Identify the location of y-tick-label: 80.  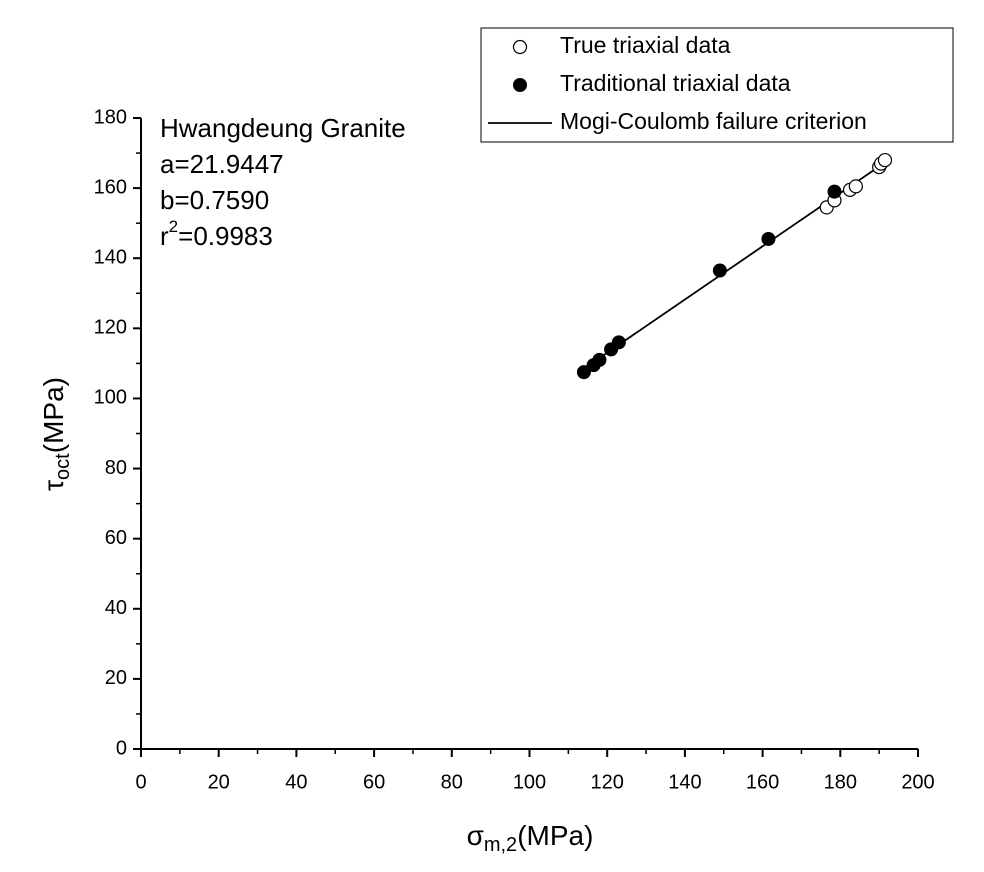
(116, 468).